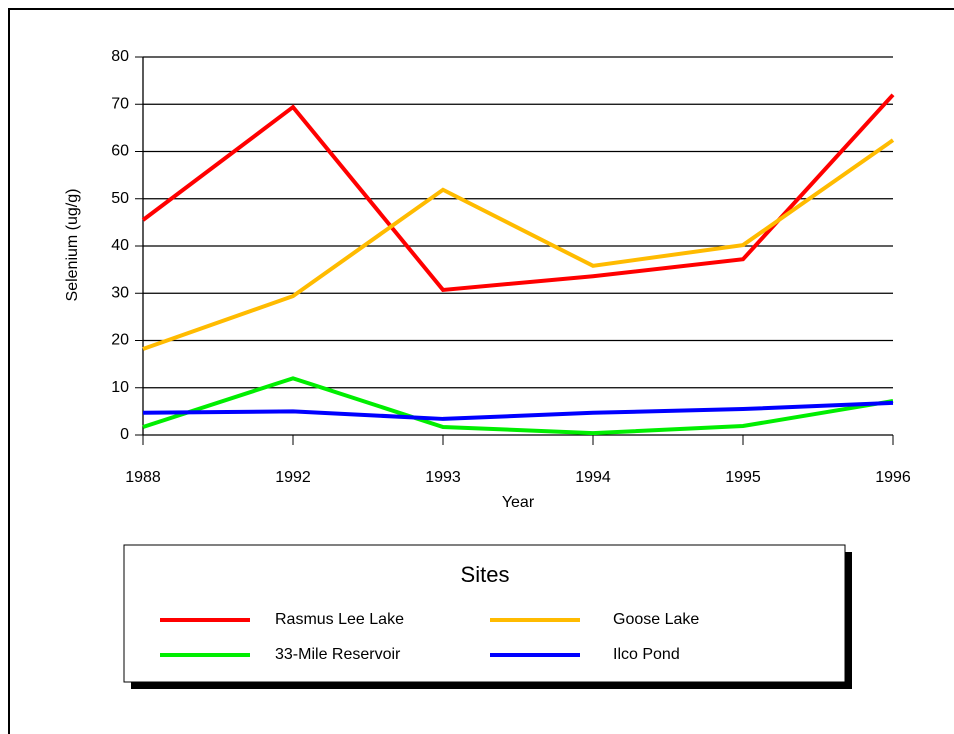  Describe the element at coordinates (339, 619) in the screenshot. I see `legend-label: Rasmus Lee Lake` at that location.